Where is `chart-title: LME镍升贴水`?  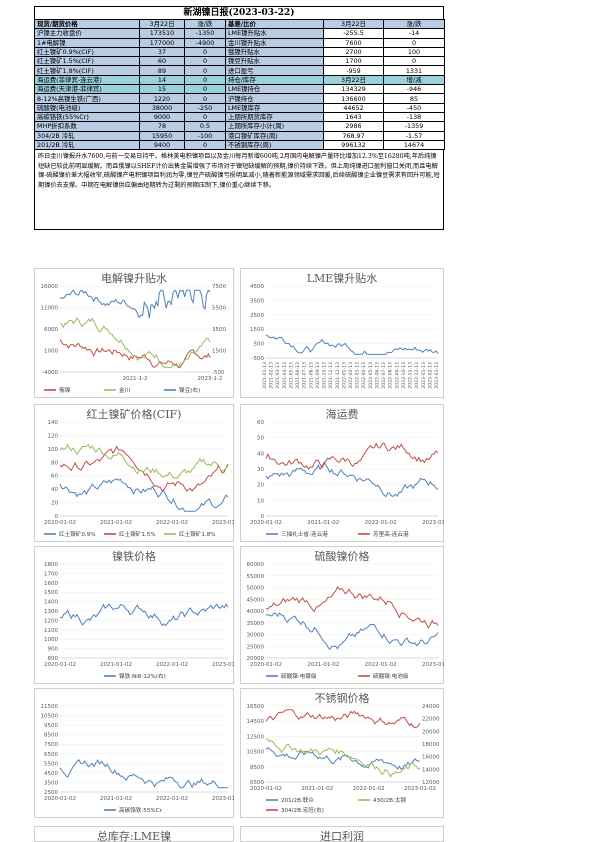 chart-title: LME镍升贴水 is located at coordinates (342, 278).